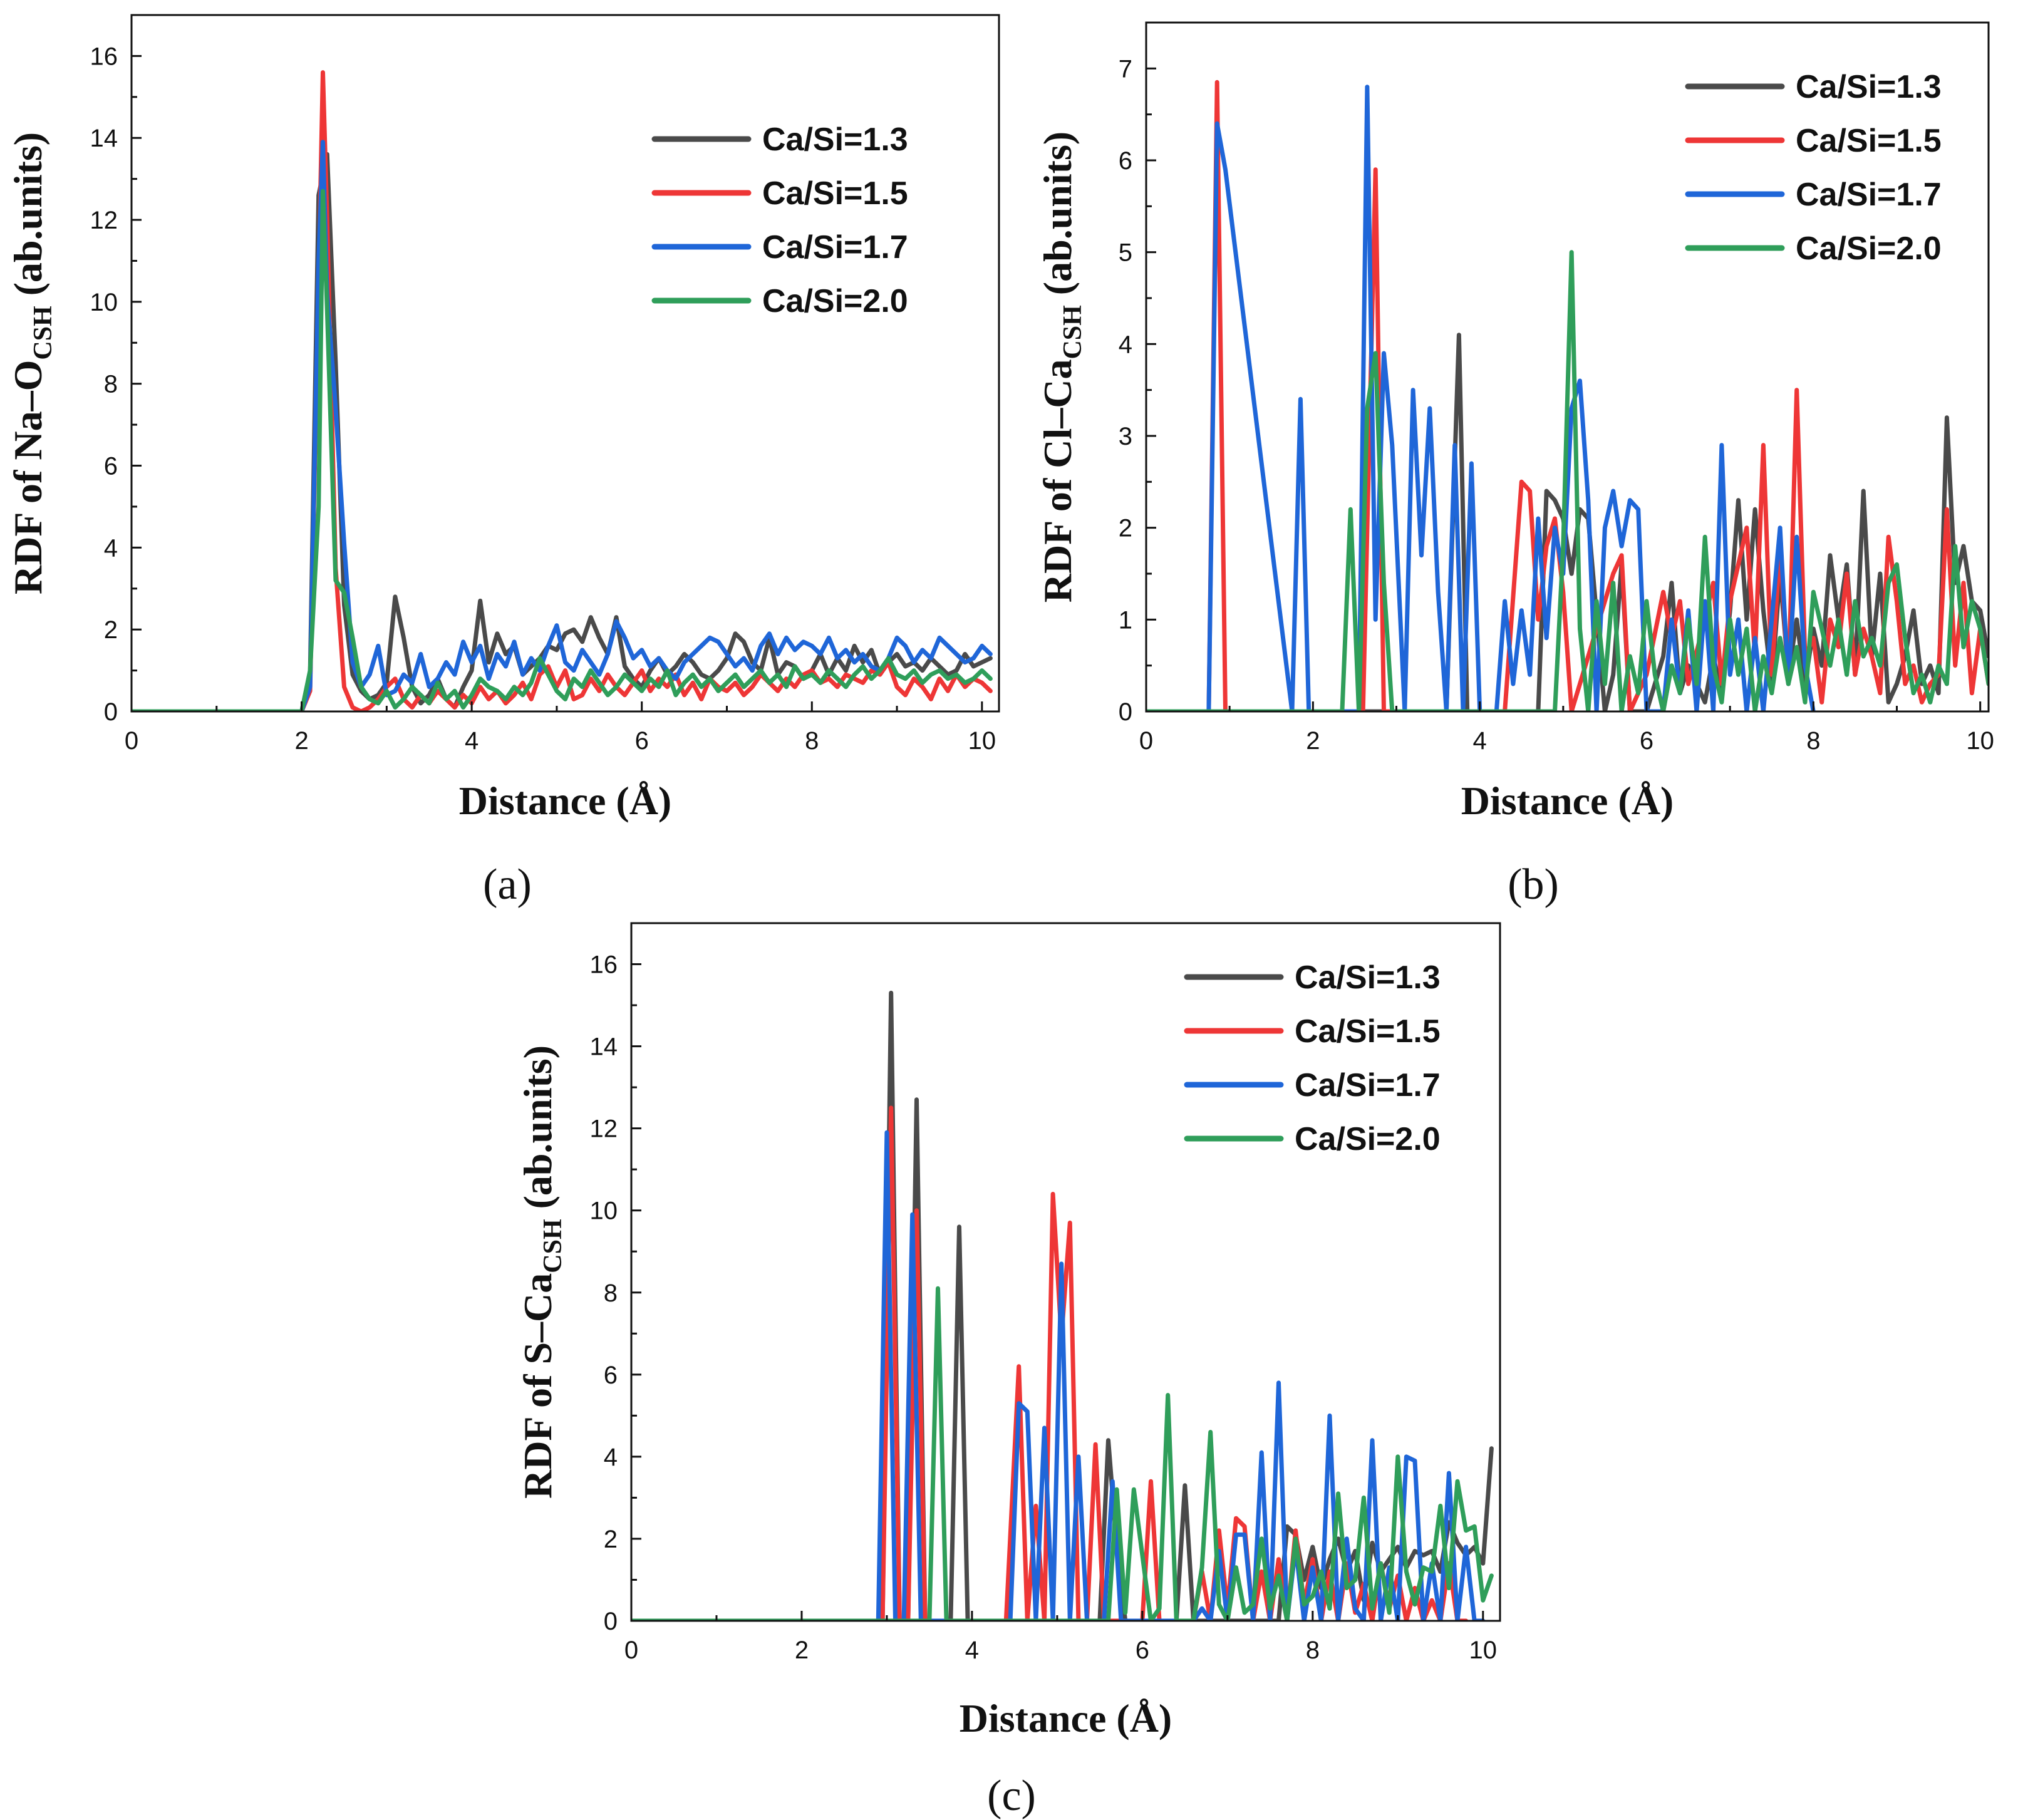 This screenshot has height=1820, width=2018. What do you see at coordinates (1125, 620) in the screenshot?
I see `y-tick-label: 1` at bounding box center [1125, 620].